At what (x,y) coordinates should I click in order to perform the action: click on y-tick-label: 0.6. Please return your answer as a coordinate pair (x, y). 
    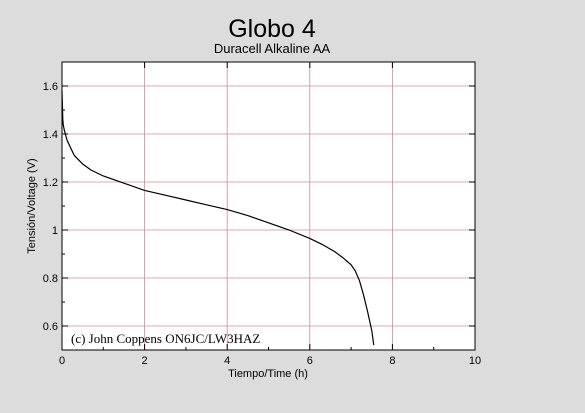
    Looking at the image, I should click on (50, 327).